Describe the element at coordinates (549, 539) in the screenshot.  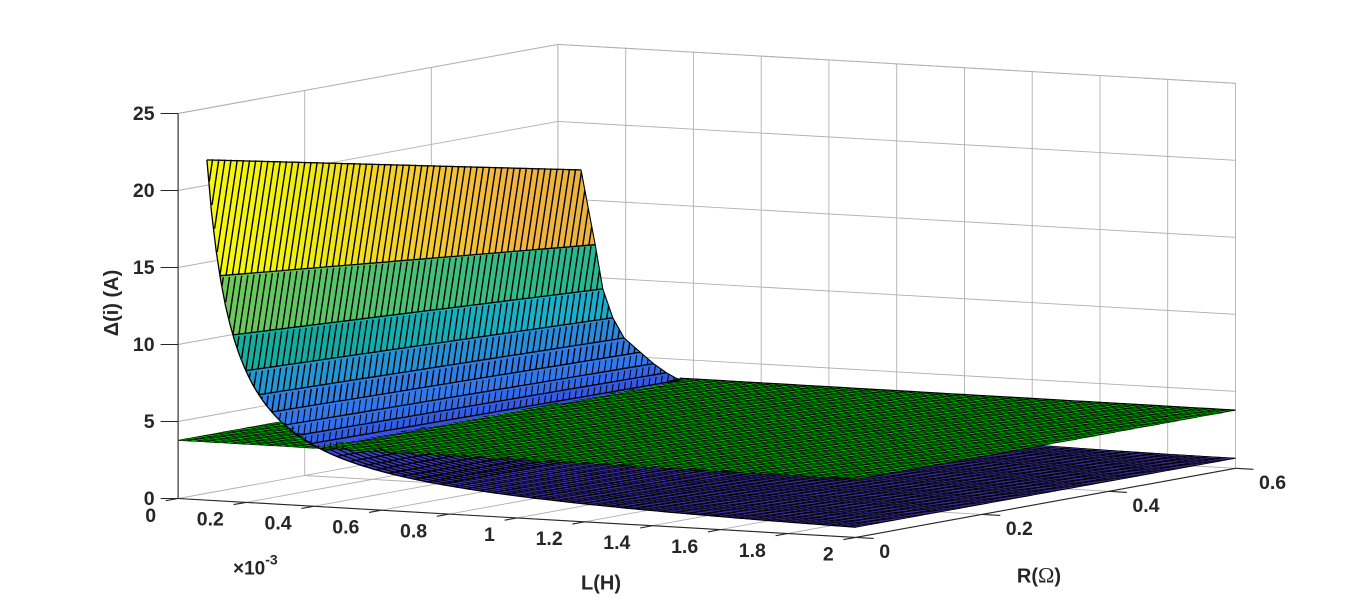
I see `svg-text: 1.2` at that location.